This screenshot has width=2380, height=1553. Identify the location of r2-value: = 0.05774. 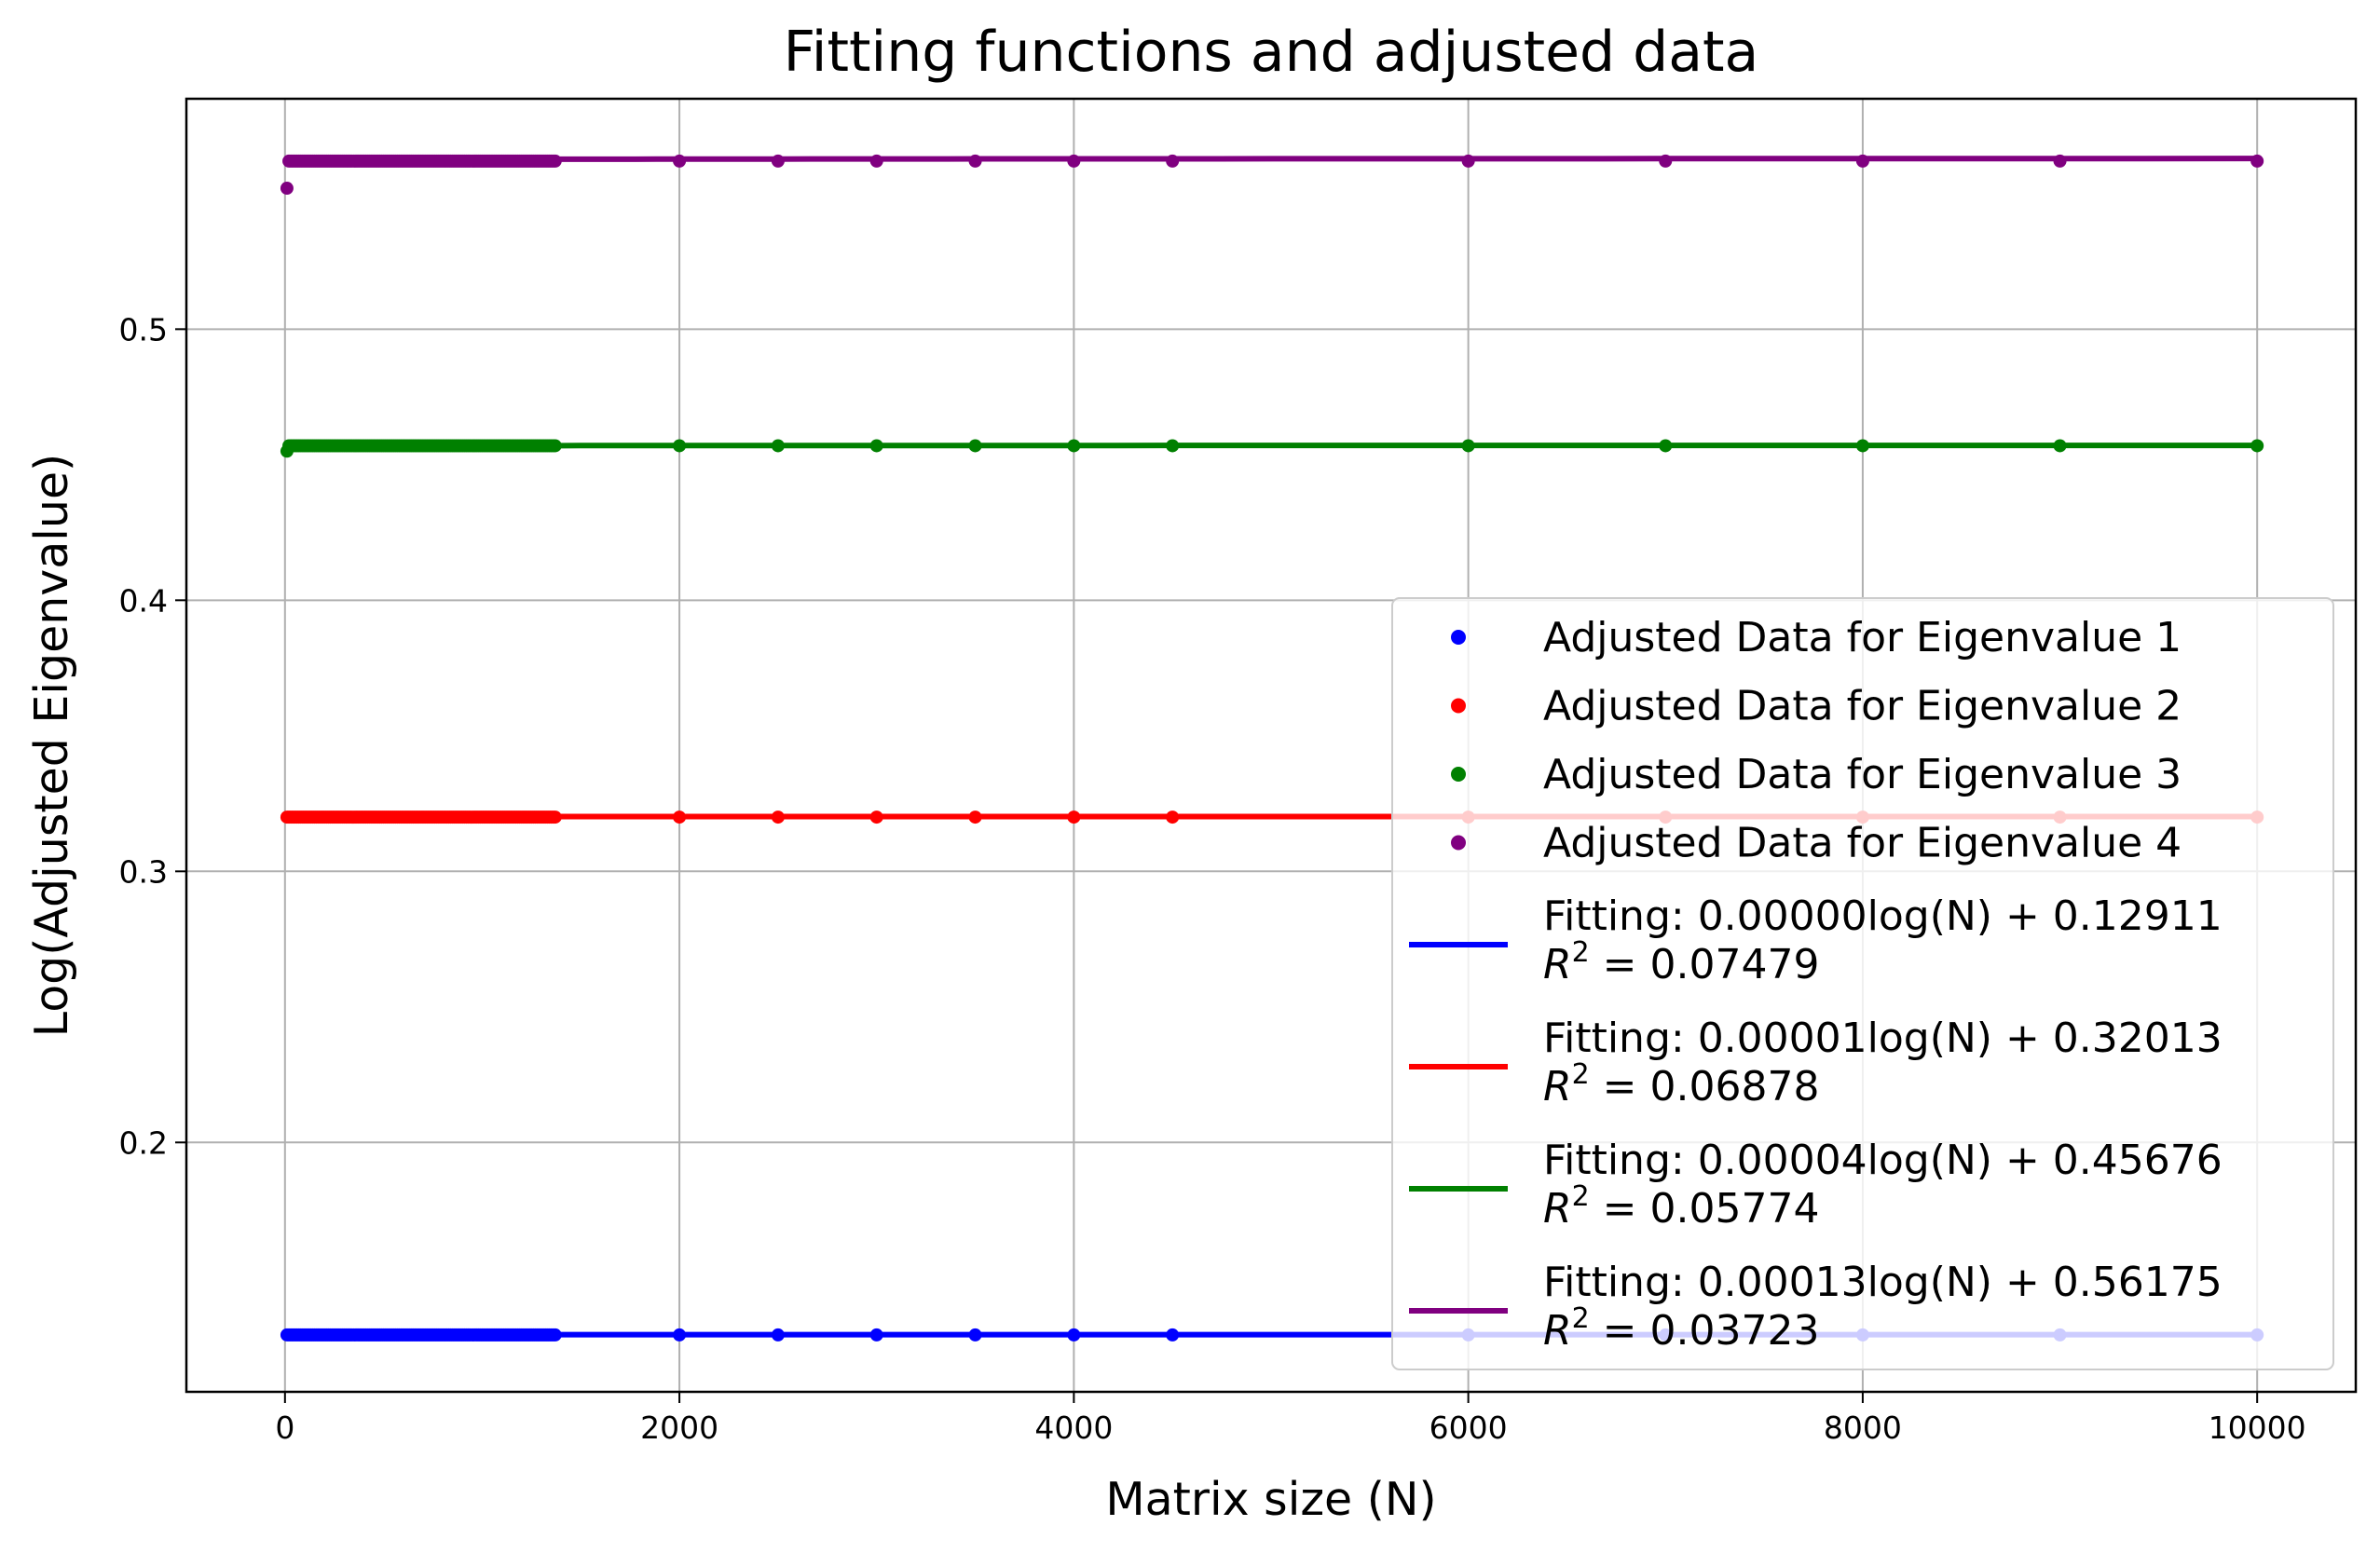
(1705, 1209).